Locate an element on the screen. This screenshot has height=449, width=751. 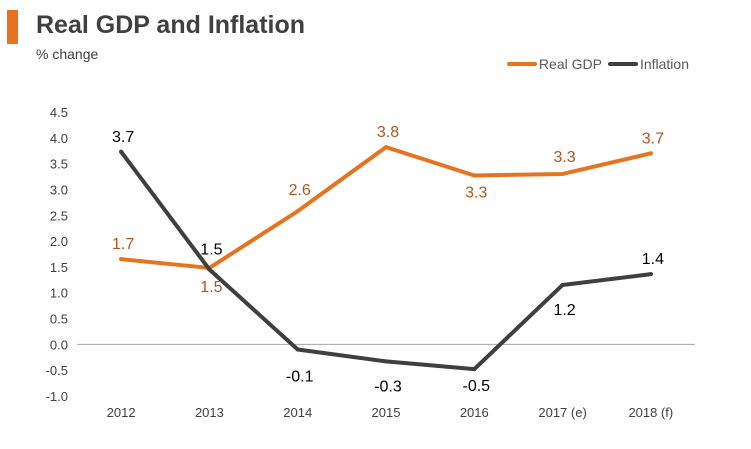
y-tick-label: 2.5 is located at coordinates (59, 215).